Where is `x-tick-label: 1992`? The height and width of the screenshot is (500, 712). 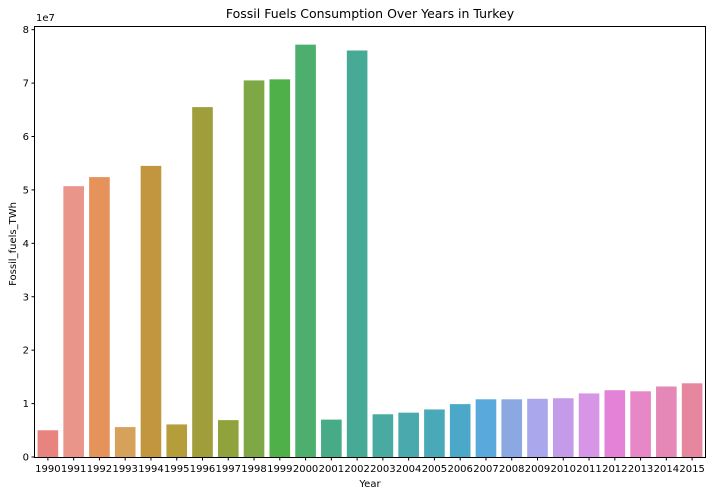 x-tick-label: 1992 is located at coordinates (99, 469).